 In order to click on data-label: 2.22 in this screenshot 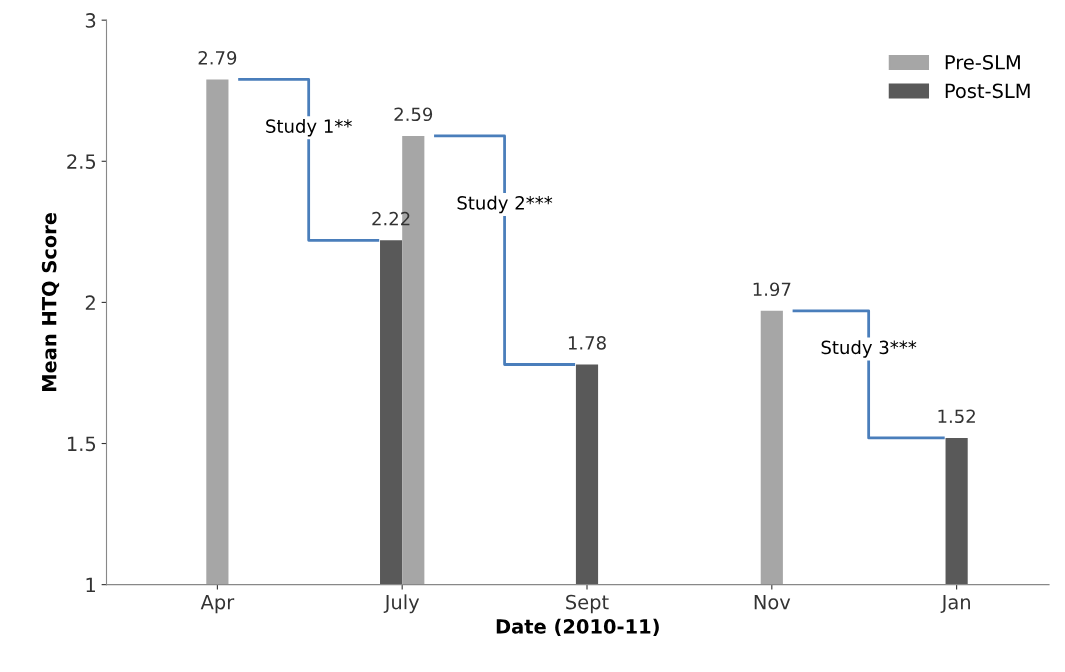, I will do `click(391, 218)`.